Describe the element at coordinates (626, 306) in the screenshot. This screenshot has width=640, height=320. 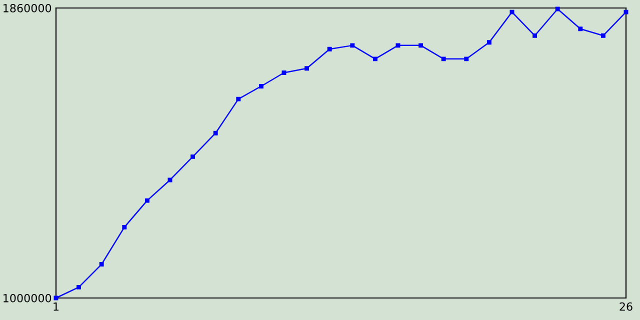
I see `x-tick-label: 26` at that location.